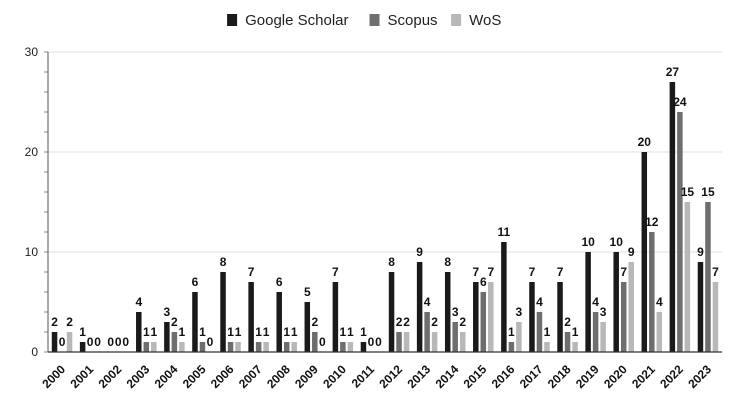 The image size is (737, 405). Describe the element at coordinates (456, 20) in the screenshot. I see `legend-swatch-wos` at that location.